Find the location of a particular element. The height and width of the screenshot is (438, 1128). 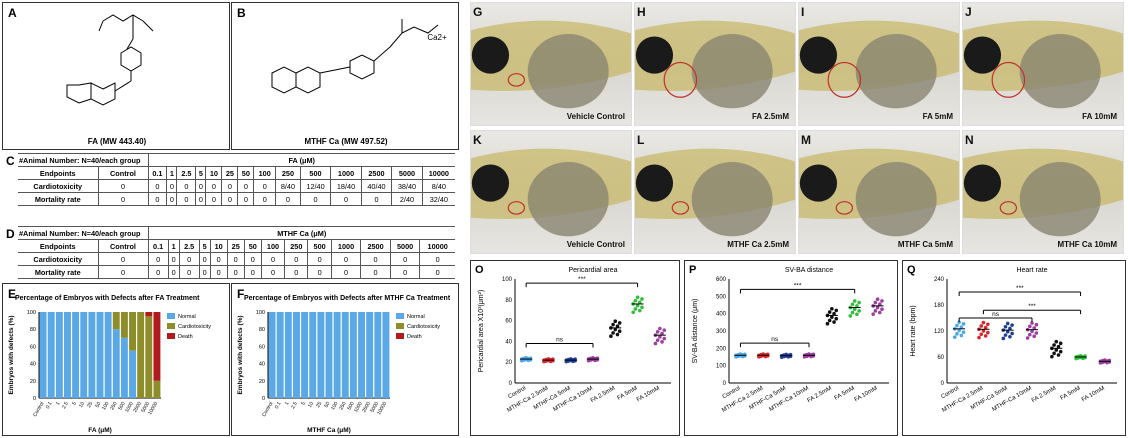

table-cell: 5000 is located at coordinates (407, 173).